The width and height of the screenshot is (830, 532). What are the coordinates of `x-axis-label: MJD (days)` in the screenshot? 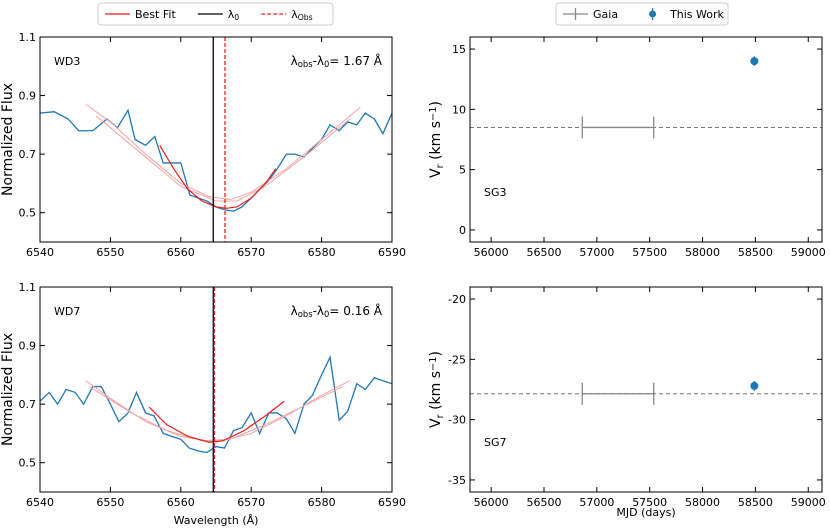 It's located at (645, 512).